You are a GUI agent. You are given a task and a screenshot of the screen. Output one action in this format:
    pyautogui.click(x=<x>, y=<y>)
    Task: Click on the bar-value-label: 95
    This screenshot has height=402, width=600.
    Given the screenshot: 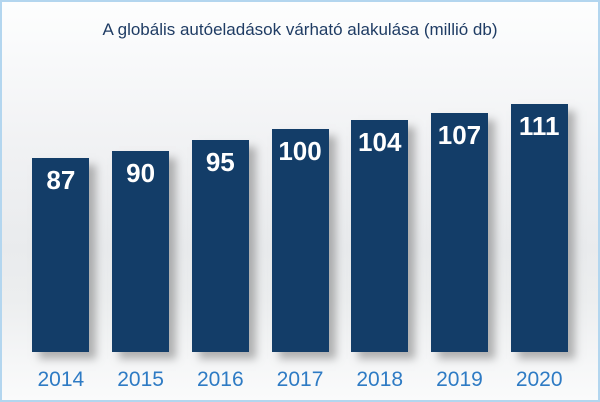 What is the action you would take?
    pyautogui.click(x=220, y=162)
    